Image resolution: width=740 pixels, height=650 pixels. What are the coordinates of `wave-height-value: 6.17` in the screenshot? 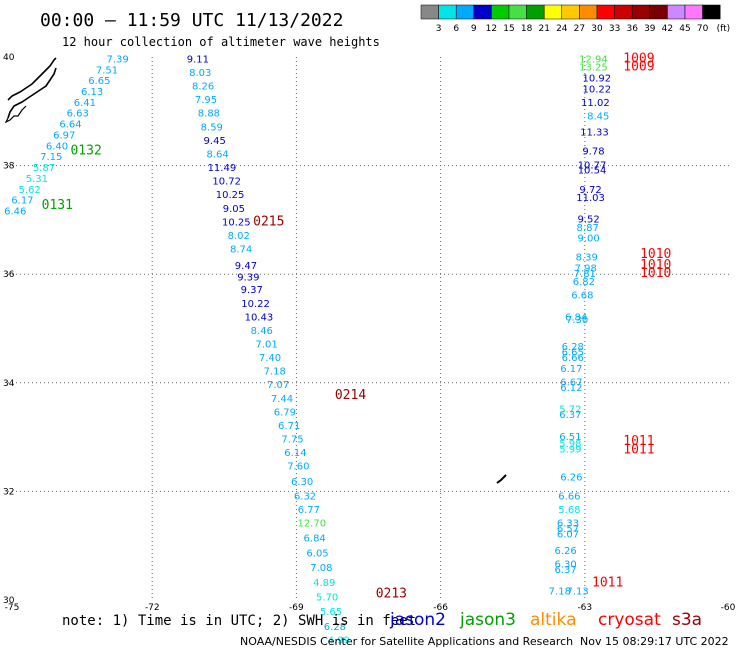 It's located at (22, 201).